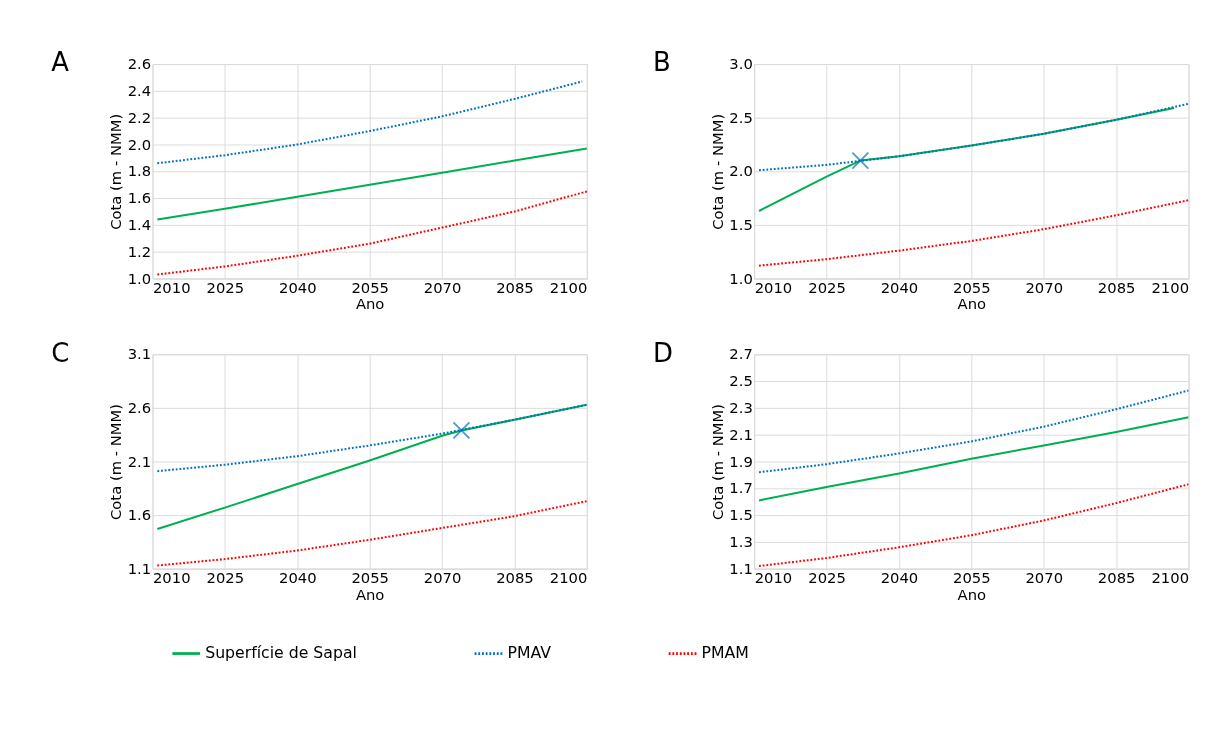  I want to click on chart-title: D, so click(663, 352).